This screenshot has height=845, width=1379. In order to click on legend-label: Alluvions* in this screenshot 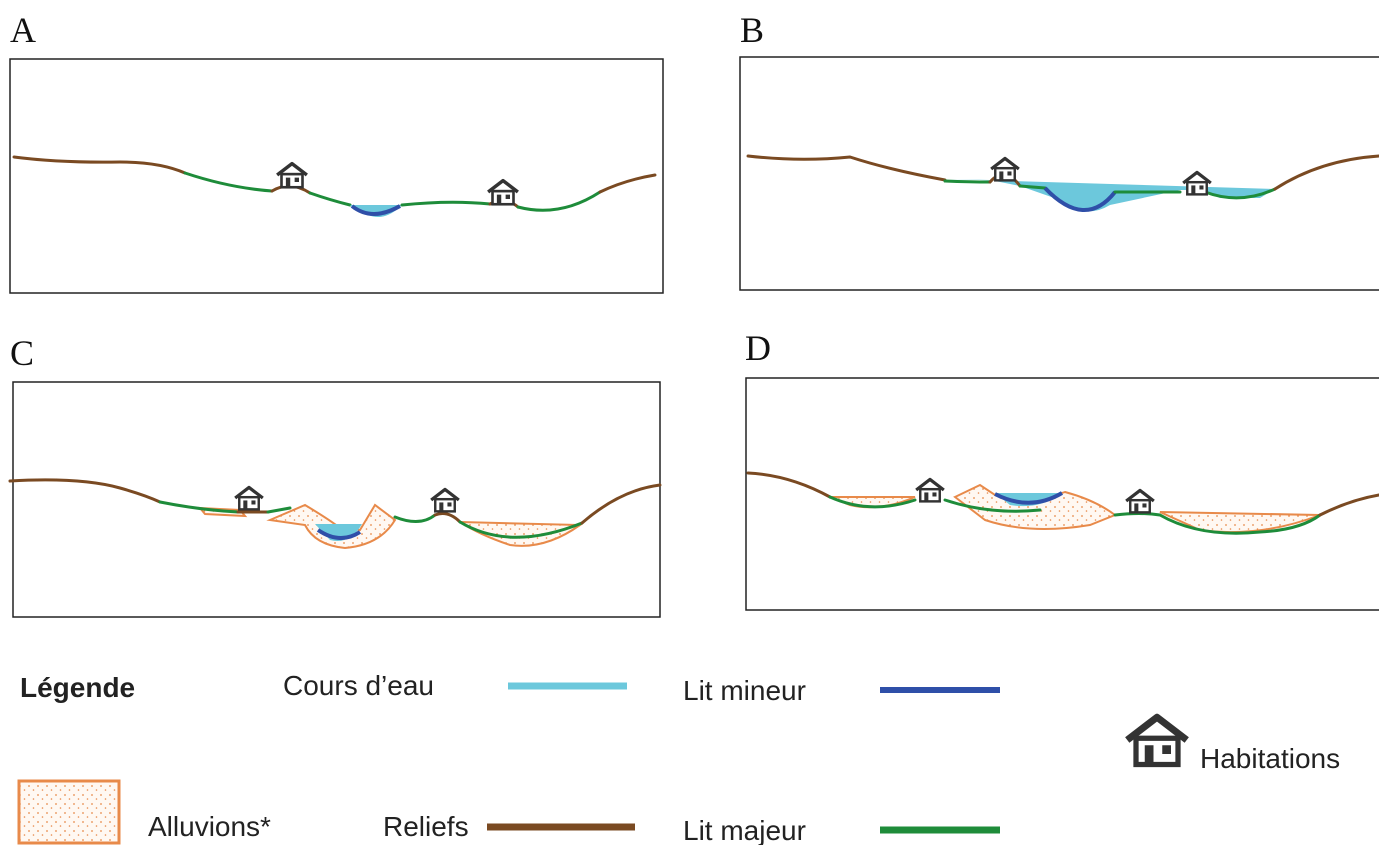, I will do `click(209, 826)`.